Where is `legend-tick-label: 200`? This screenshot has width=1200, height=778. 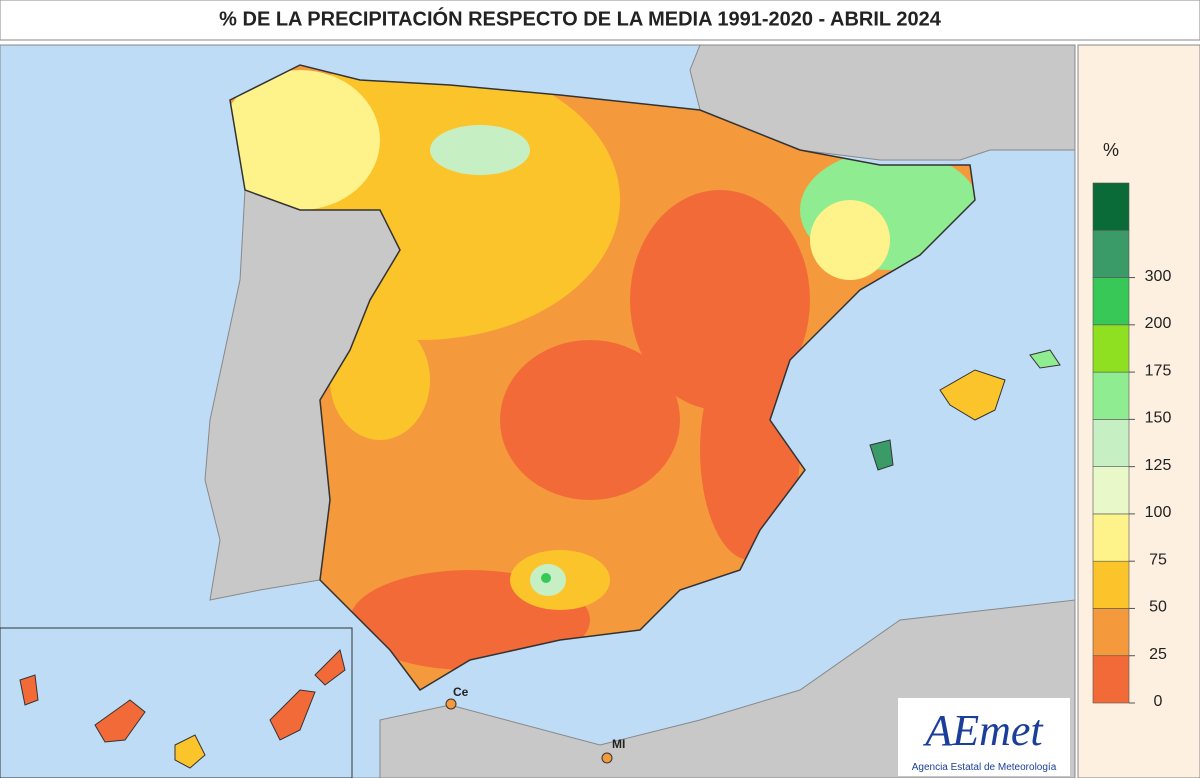
legend-tick-label: 200 is located at coordinates (1158, 323).